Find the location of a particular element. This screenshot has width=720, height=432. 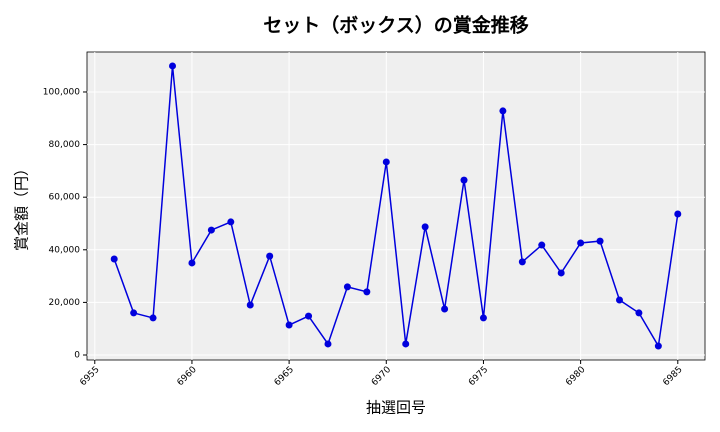

x-tick-label: 6965 is located at coordinates (284, 376).